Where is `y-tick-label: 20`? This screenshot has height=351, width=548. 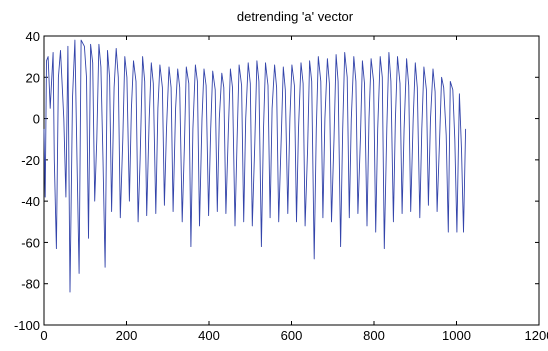 y-tick-label: 20 is located at coordinates (33, 77).